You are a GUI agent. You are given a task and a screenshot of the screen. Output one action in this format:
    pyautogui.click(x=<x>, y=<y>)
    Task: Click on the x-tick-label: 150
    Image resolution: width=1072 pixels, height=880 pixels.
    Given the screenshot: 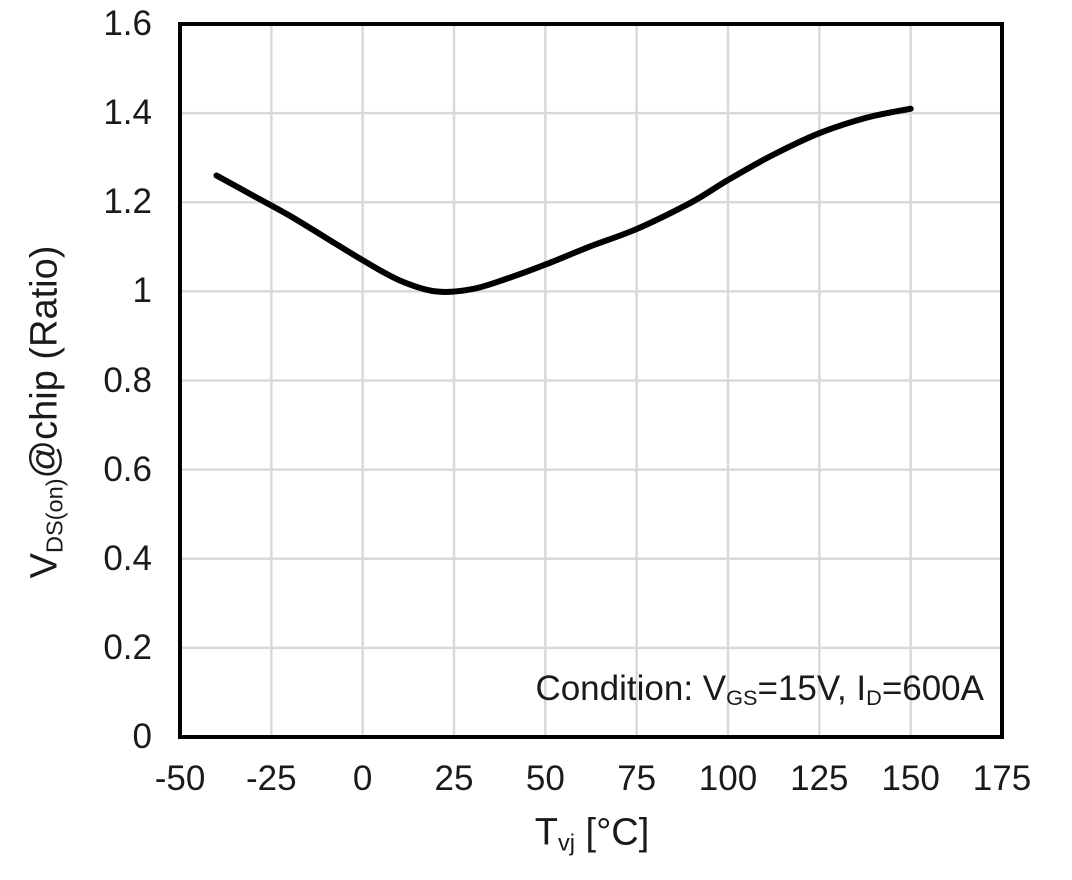 What is the action you would take?
    pyautogui.click(x=910, y=778)
    